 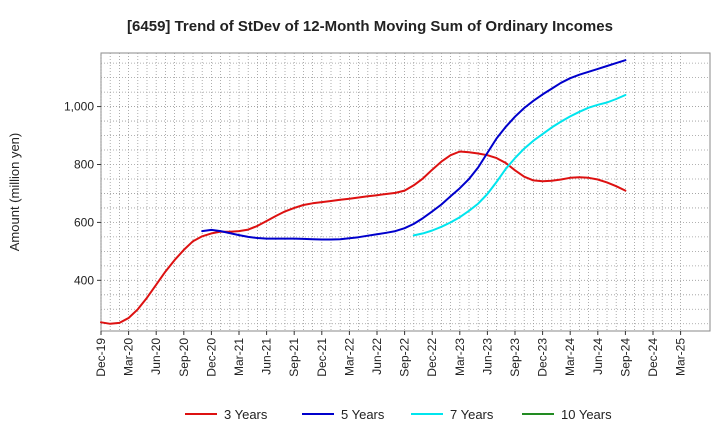 What do you see at coordinates (184, 357) in the screenshot?
I see `x-tick-label: Sep-20` at bounding box center [184, 357].